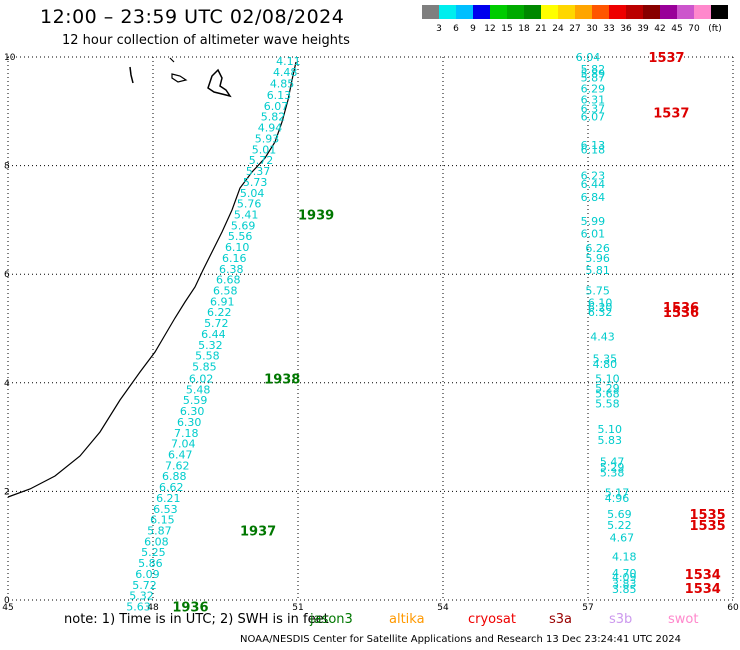 The image size is (740, 650). What do you see at coordinates (174, 476) in the screenshot?
I see `wave-height-label: 6.88` at bounding box center [174, 476].